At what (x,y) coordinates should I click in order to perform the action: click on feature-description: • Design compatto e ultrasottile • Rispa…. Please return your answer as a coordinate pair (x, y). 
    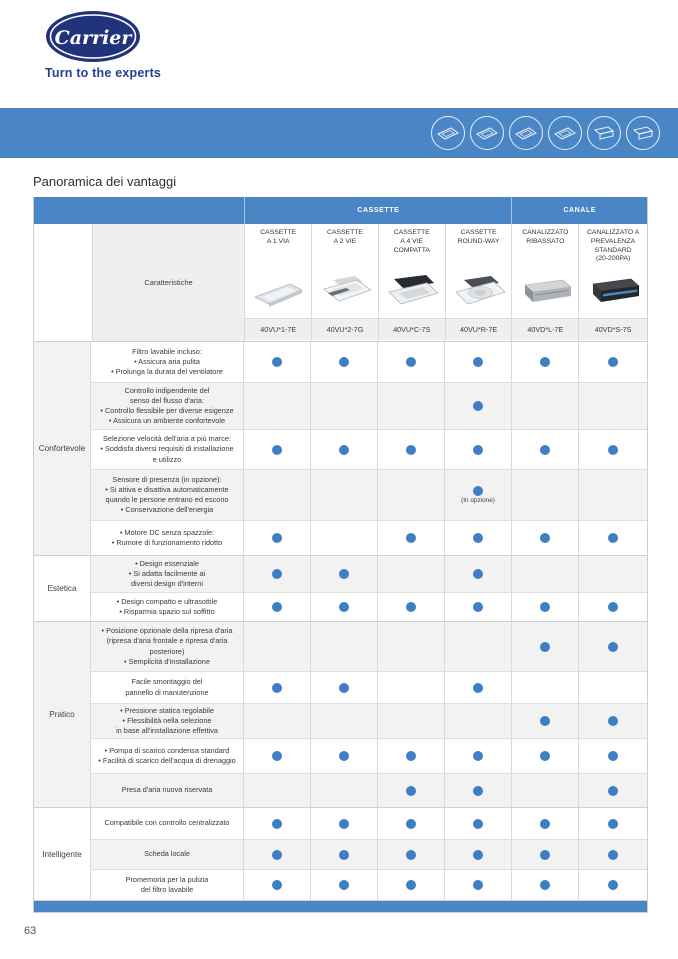
    Looking at the image, I should click on (167, 607).